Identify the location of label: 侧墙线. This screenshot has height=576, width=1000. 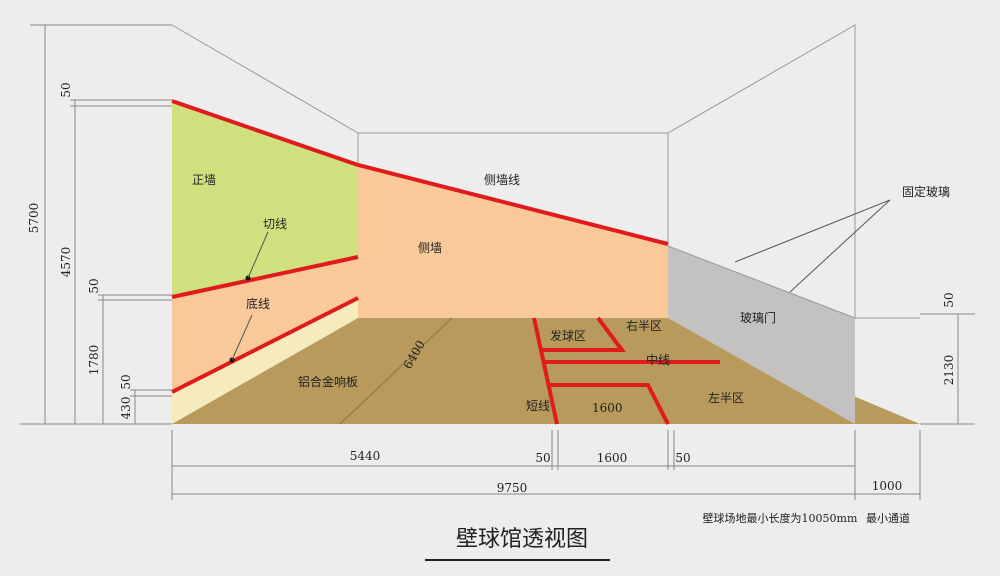
(502, 180).